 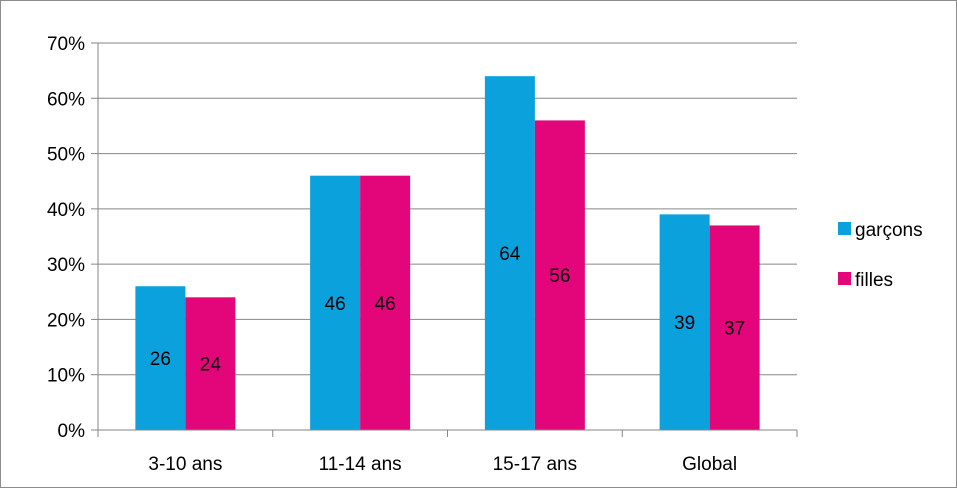 What do you see at coordinates (66, 155) in the screenshot?
I see `y-tick-label: 50%` at bounding box center [66, 155].